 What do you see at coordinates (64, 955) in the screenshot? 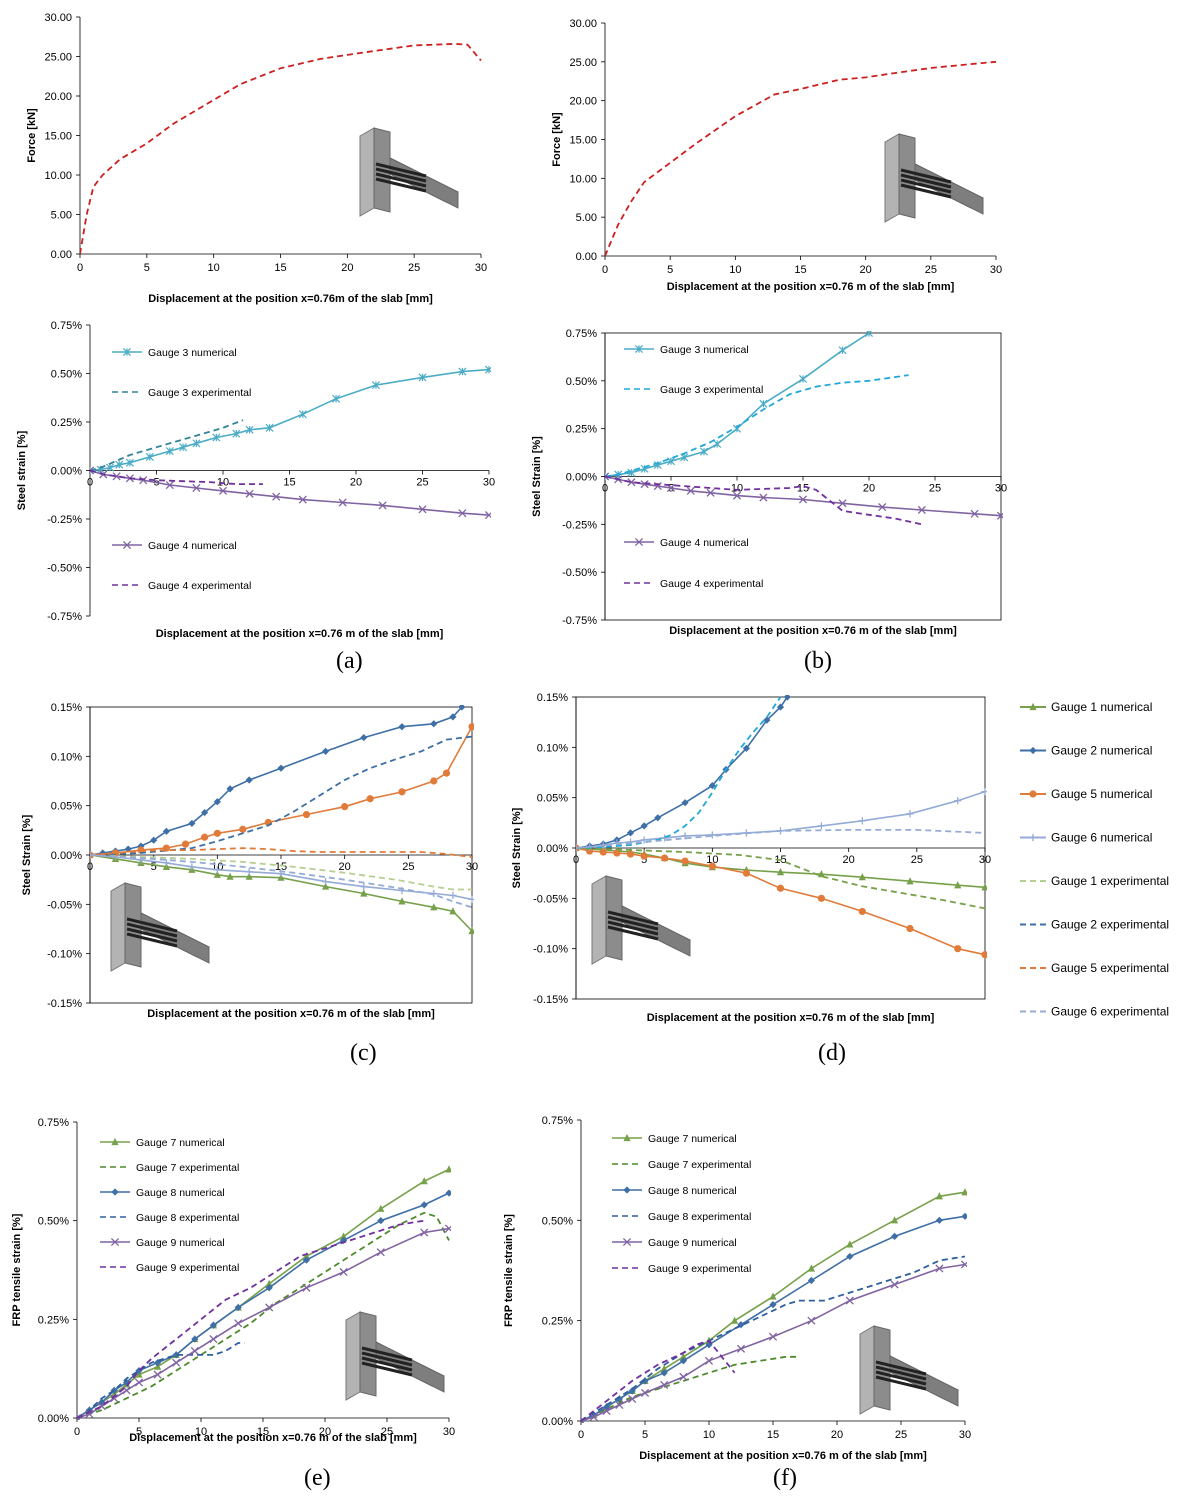
I see `y-tick-label: -0.10%` at bounding box center [64, 955].